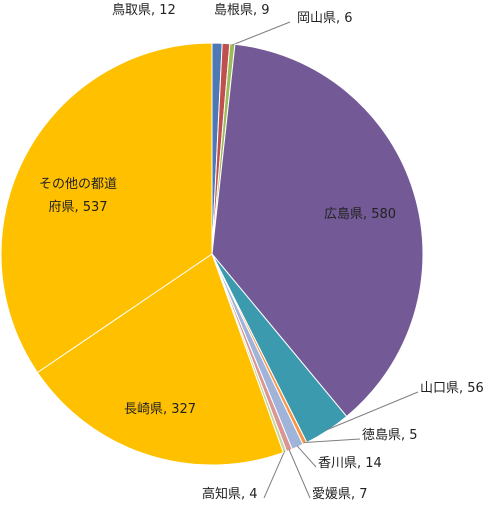  What do you see at coordinates (144, 10) in the screenshot?
I see `data-label-1: 鳥取県, 12` at bounding box center [144, 10].